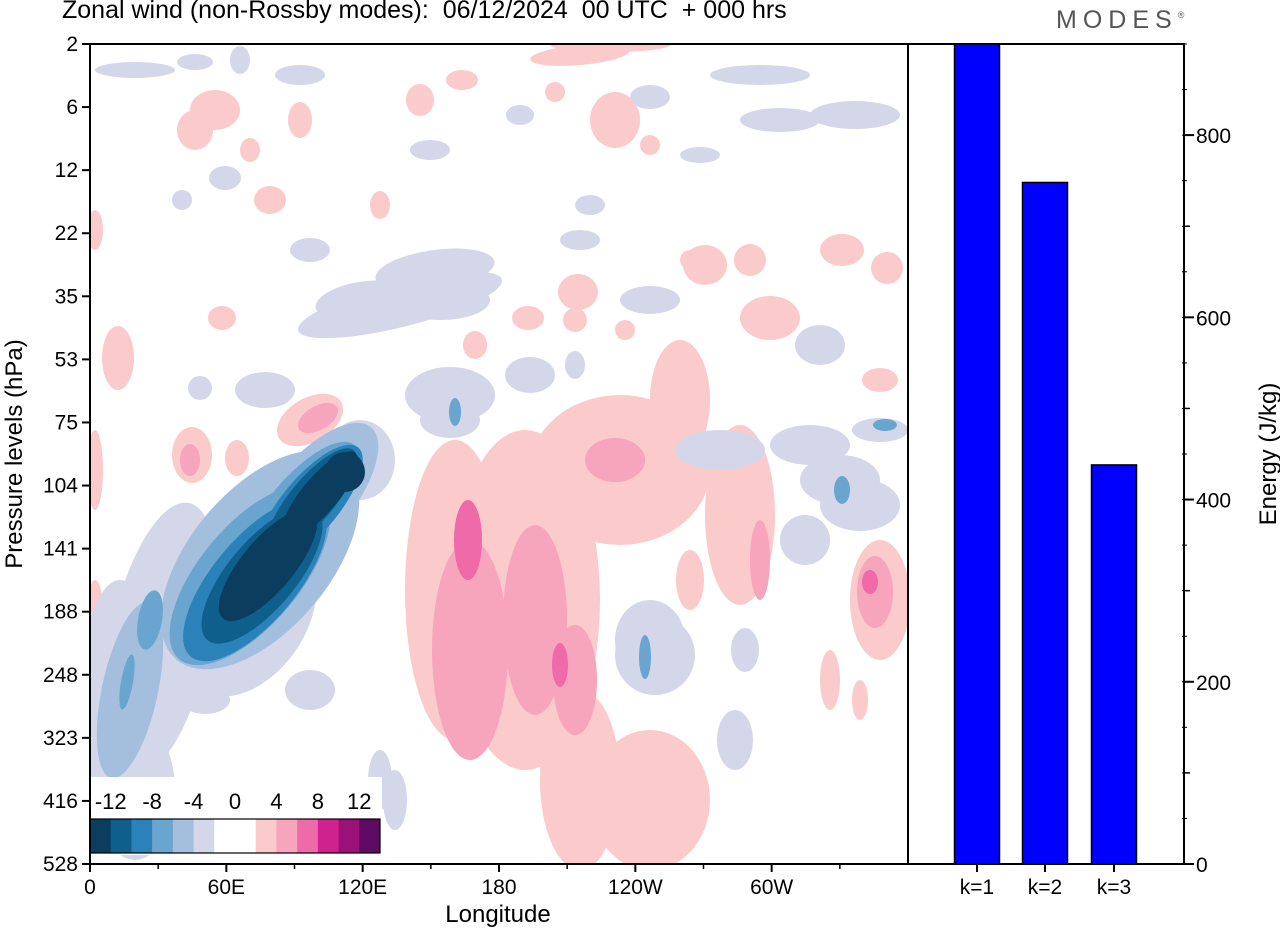 Image resolution: width=1280 pixels, height=930 pixels. I want to click on energy-y-tick-label: 400, so click(1213, 501).